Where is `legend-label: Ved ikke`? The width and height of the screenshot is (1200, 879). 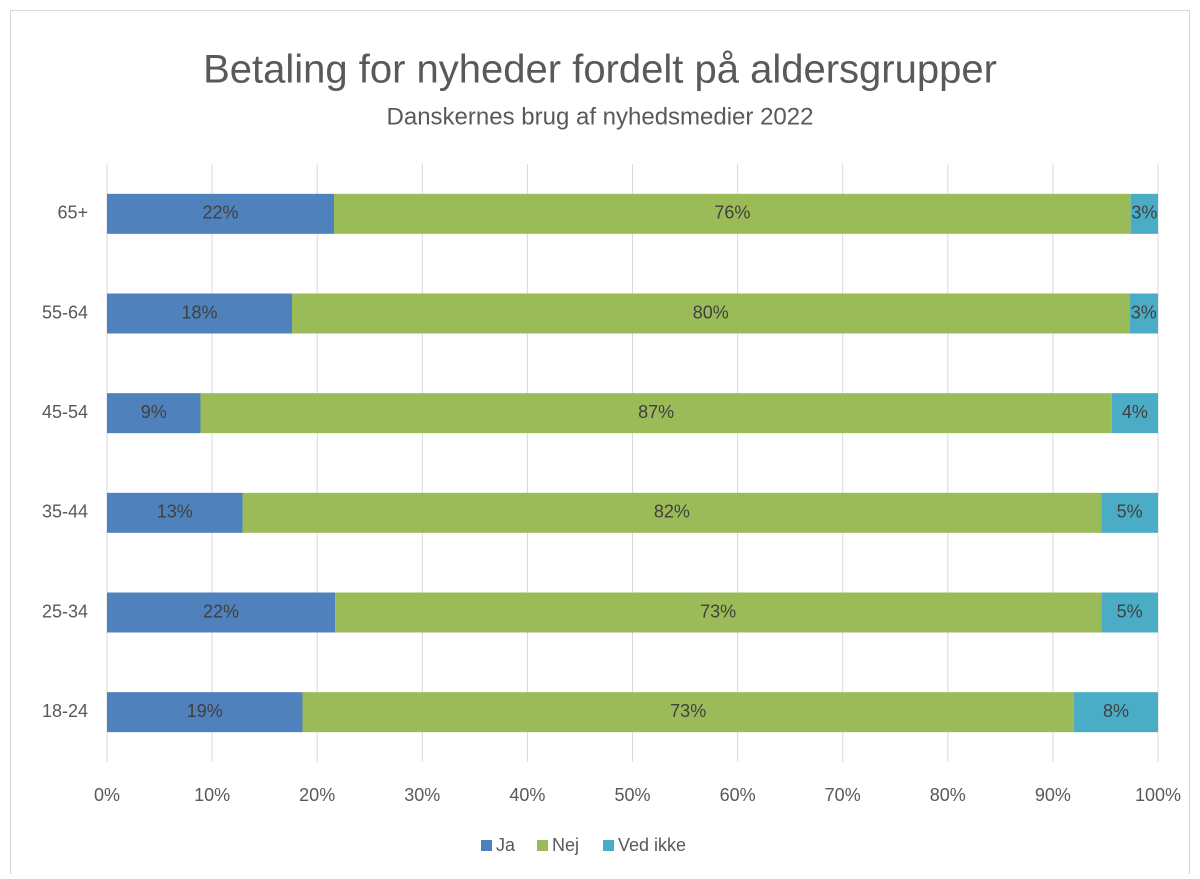
legend-label: Ved ikke is located at coordinates (652, 845).